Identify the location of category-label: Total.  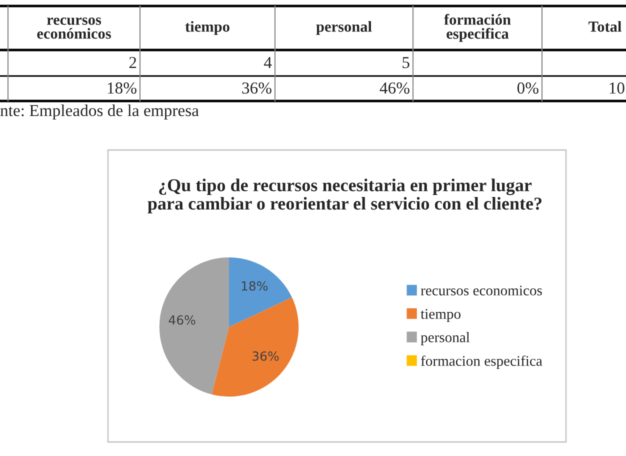
(605, 26).